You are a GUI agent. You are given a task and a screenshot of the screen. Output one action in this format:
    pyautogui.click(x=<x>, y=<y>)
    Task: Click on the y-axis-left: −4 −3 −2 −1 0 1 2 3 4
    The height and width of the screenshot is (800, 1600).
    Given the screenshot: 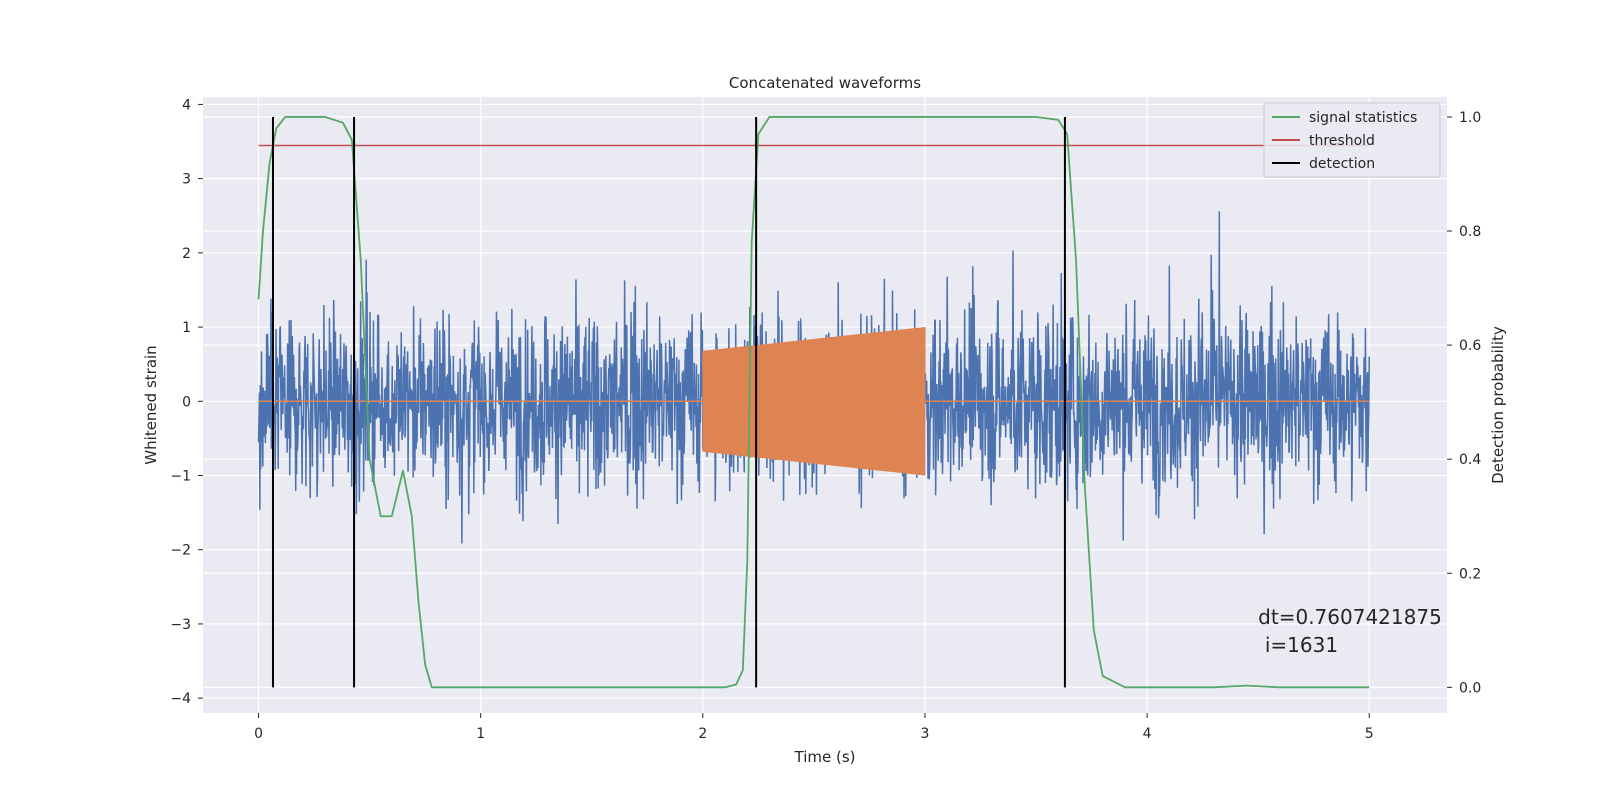 What is the action you would take?
    pyautogui.click(x=186, y=402)
    